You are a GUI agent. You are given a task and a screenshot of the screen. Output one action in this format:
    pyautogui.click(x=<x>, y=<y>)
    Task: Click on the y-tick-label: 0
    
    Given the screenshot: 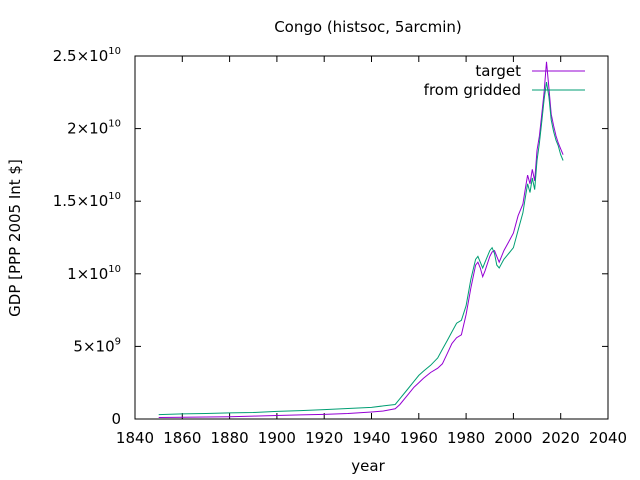 What is the action you would take?
    pyautogui.click(x=116, y=419)
    